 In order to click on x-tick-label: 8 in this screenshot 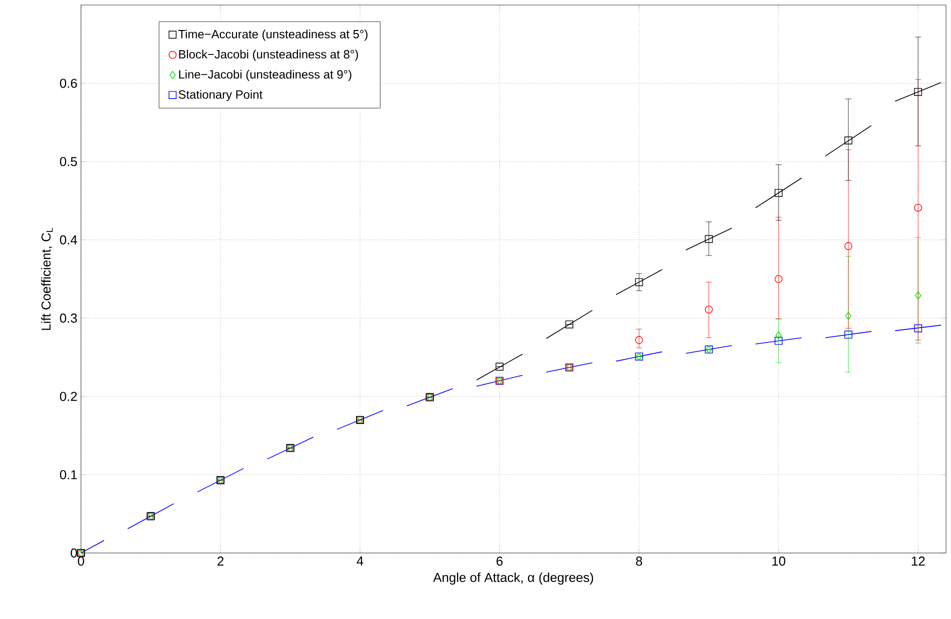, I will do `click(639, 561)`.